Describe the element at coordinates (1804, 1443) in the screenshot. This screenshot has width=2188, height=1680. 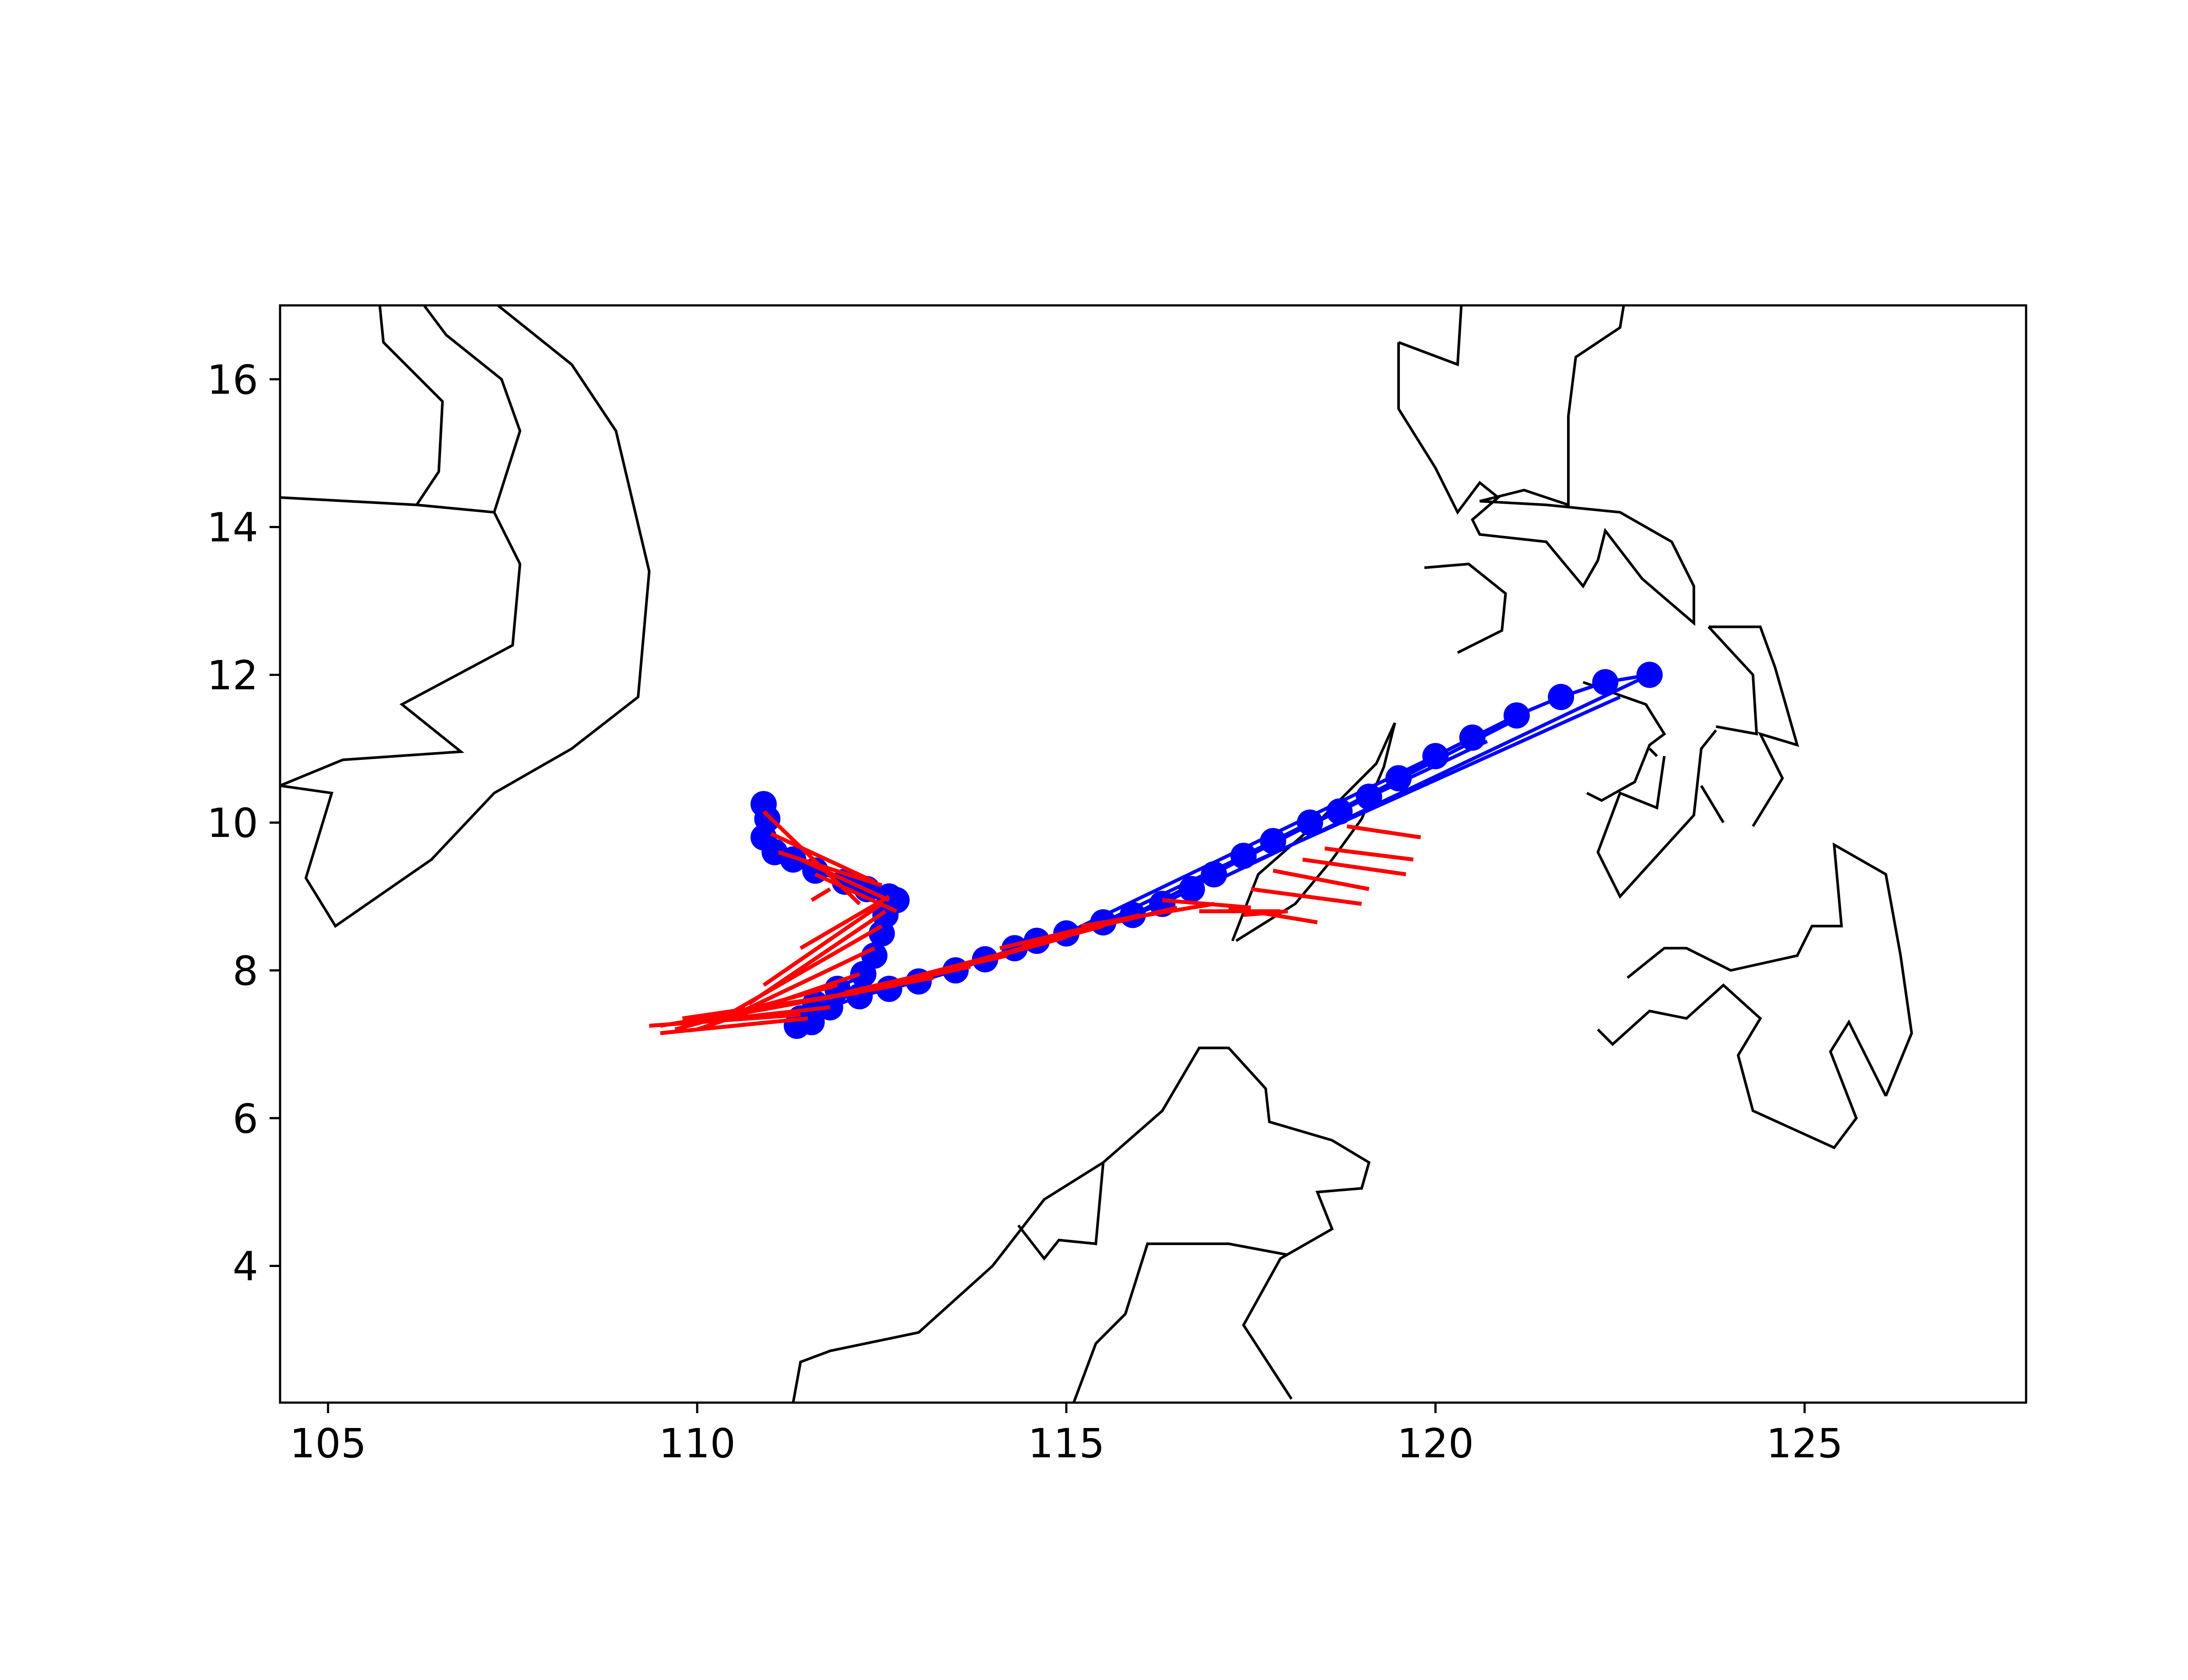
I see `x-tick-label: 125` at that location.